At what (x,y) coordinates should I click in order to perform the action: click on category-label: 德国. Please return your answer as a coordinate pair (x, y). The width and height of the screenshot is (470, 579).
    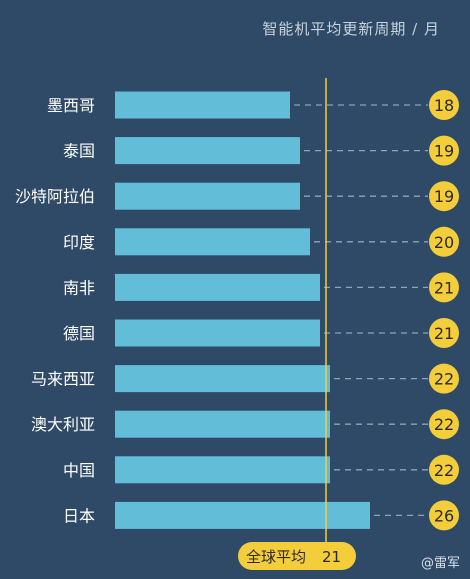
    Looking at the image, I should click on (79, 333).